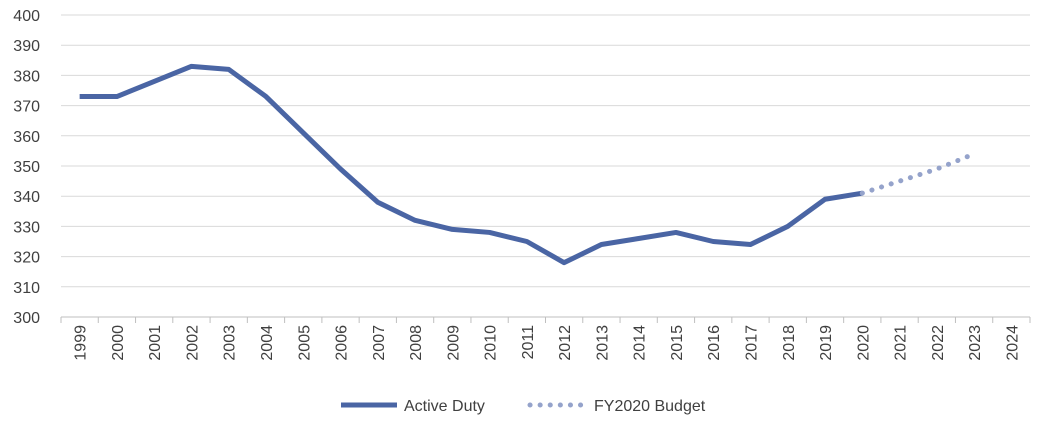  Describe the element at coordinates (26, 288) in the screenshot. I see `y-tick-label-310: 310` at that location.